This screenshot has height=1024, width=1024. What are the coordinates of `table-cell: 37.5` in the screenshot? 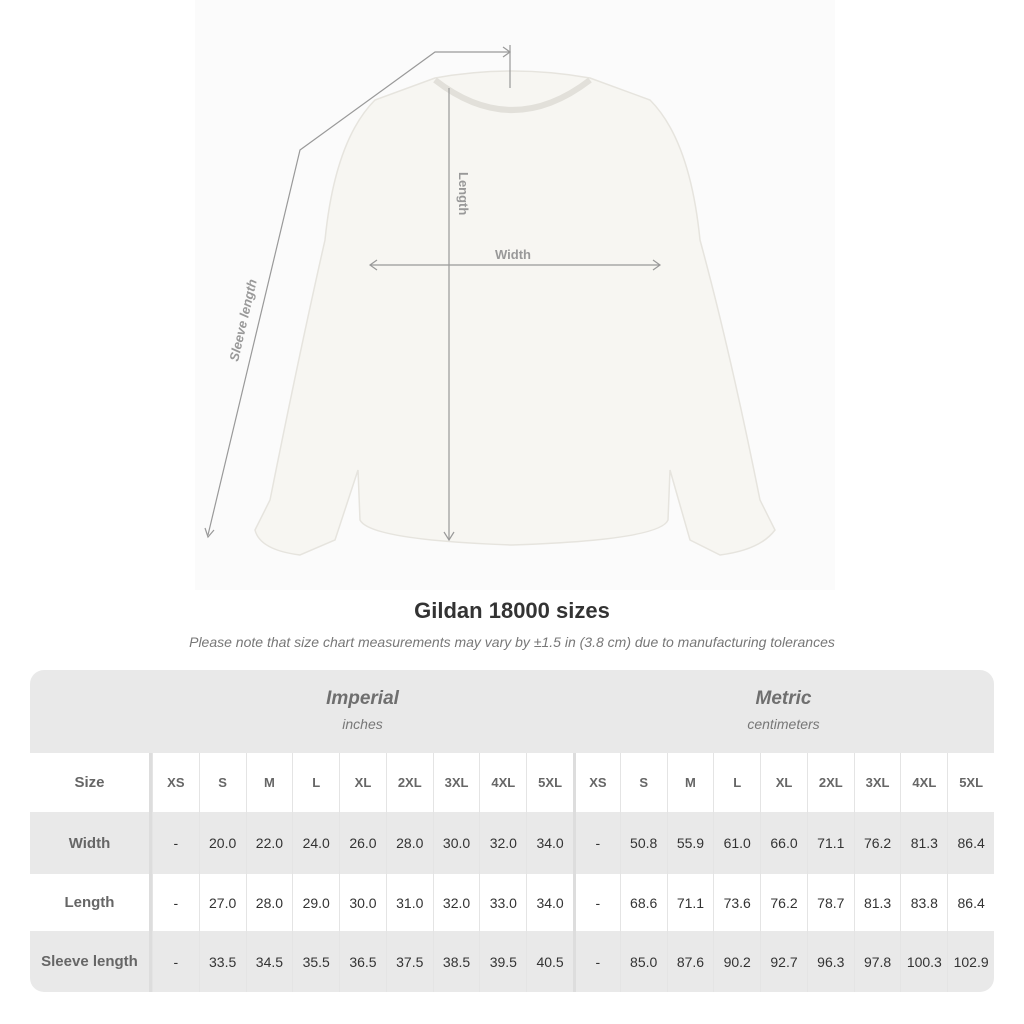 It's located at (409, 961).